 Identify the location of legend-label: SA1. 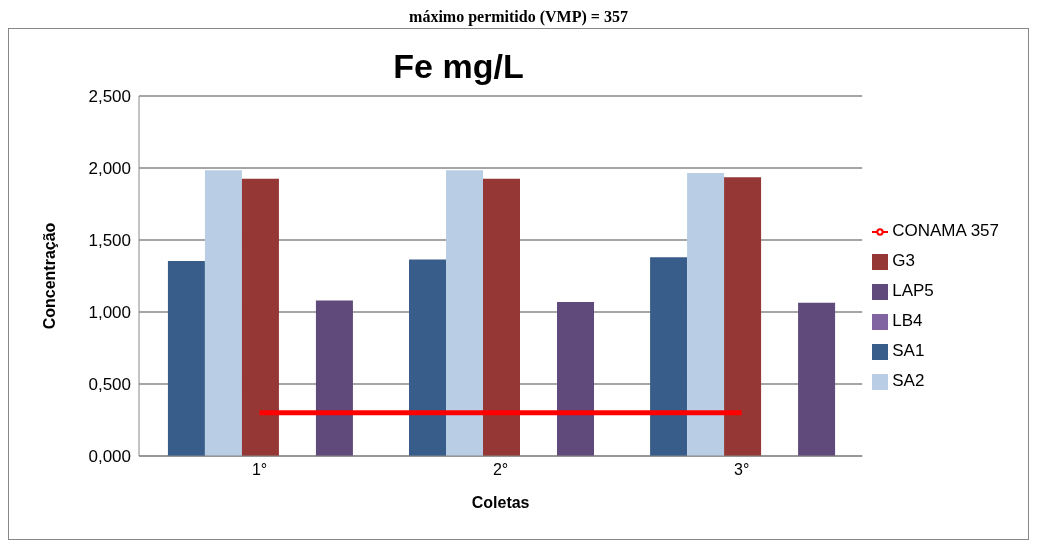
(908, 350).